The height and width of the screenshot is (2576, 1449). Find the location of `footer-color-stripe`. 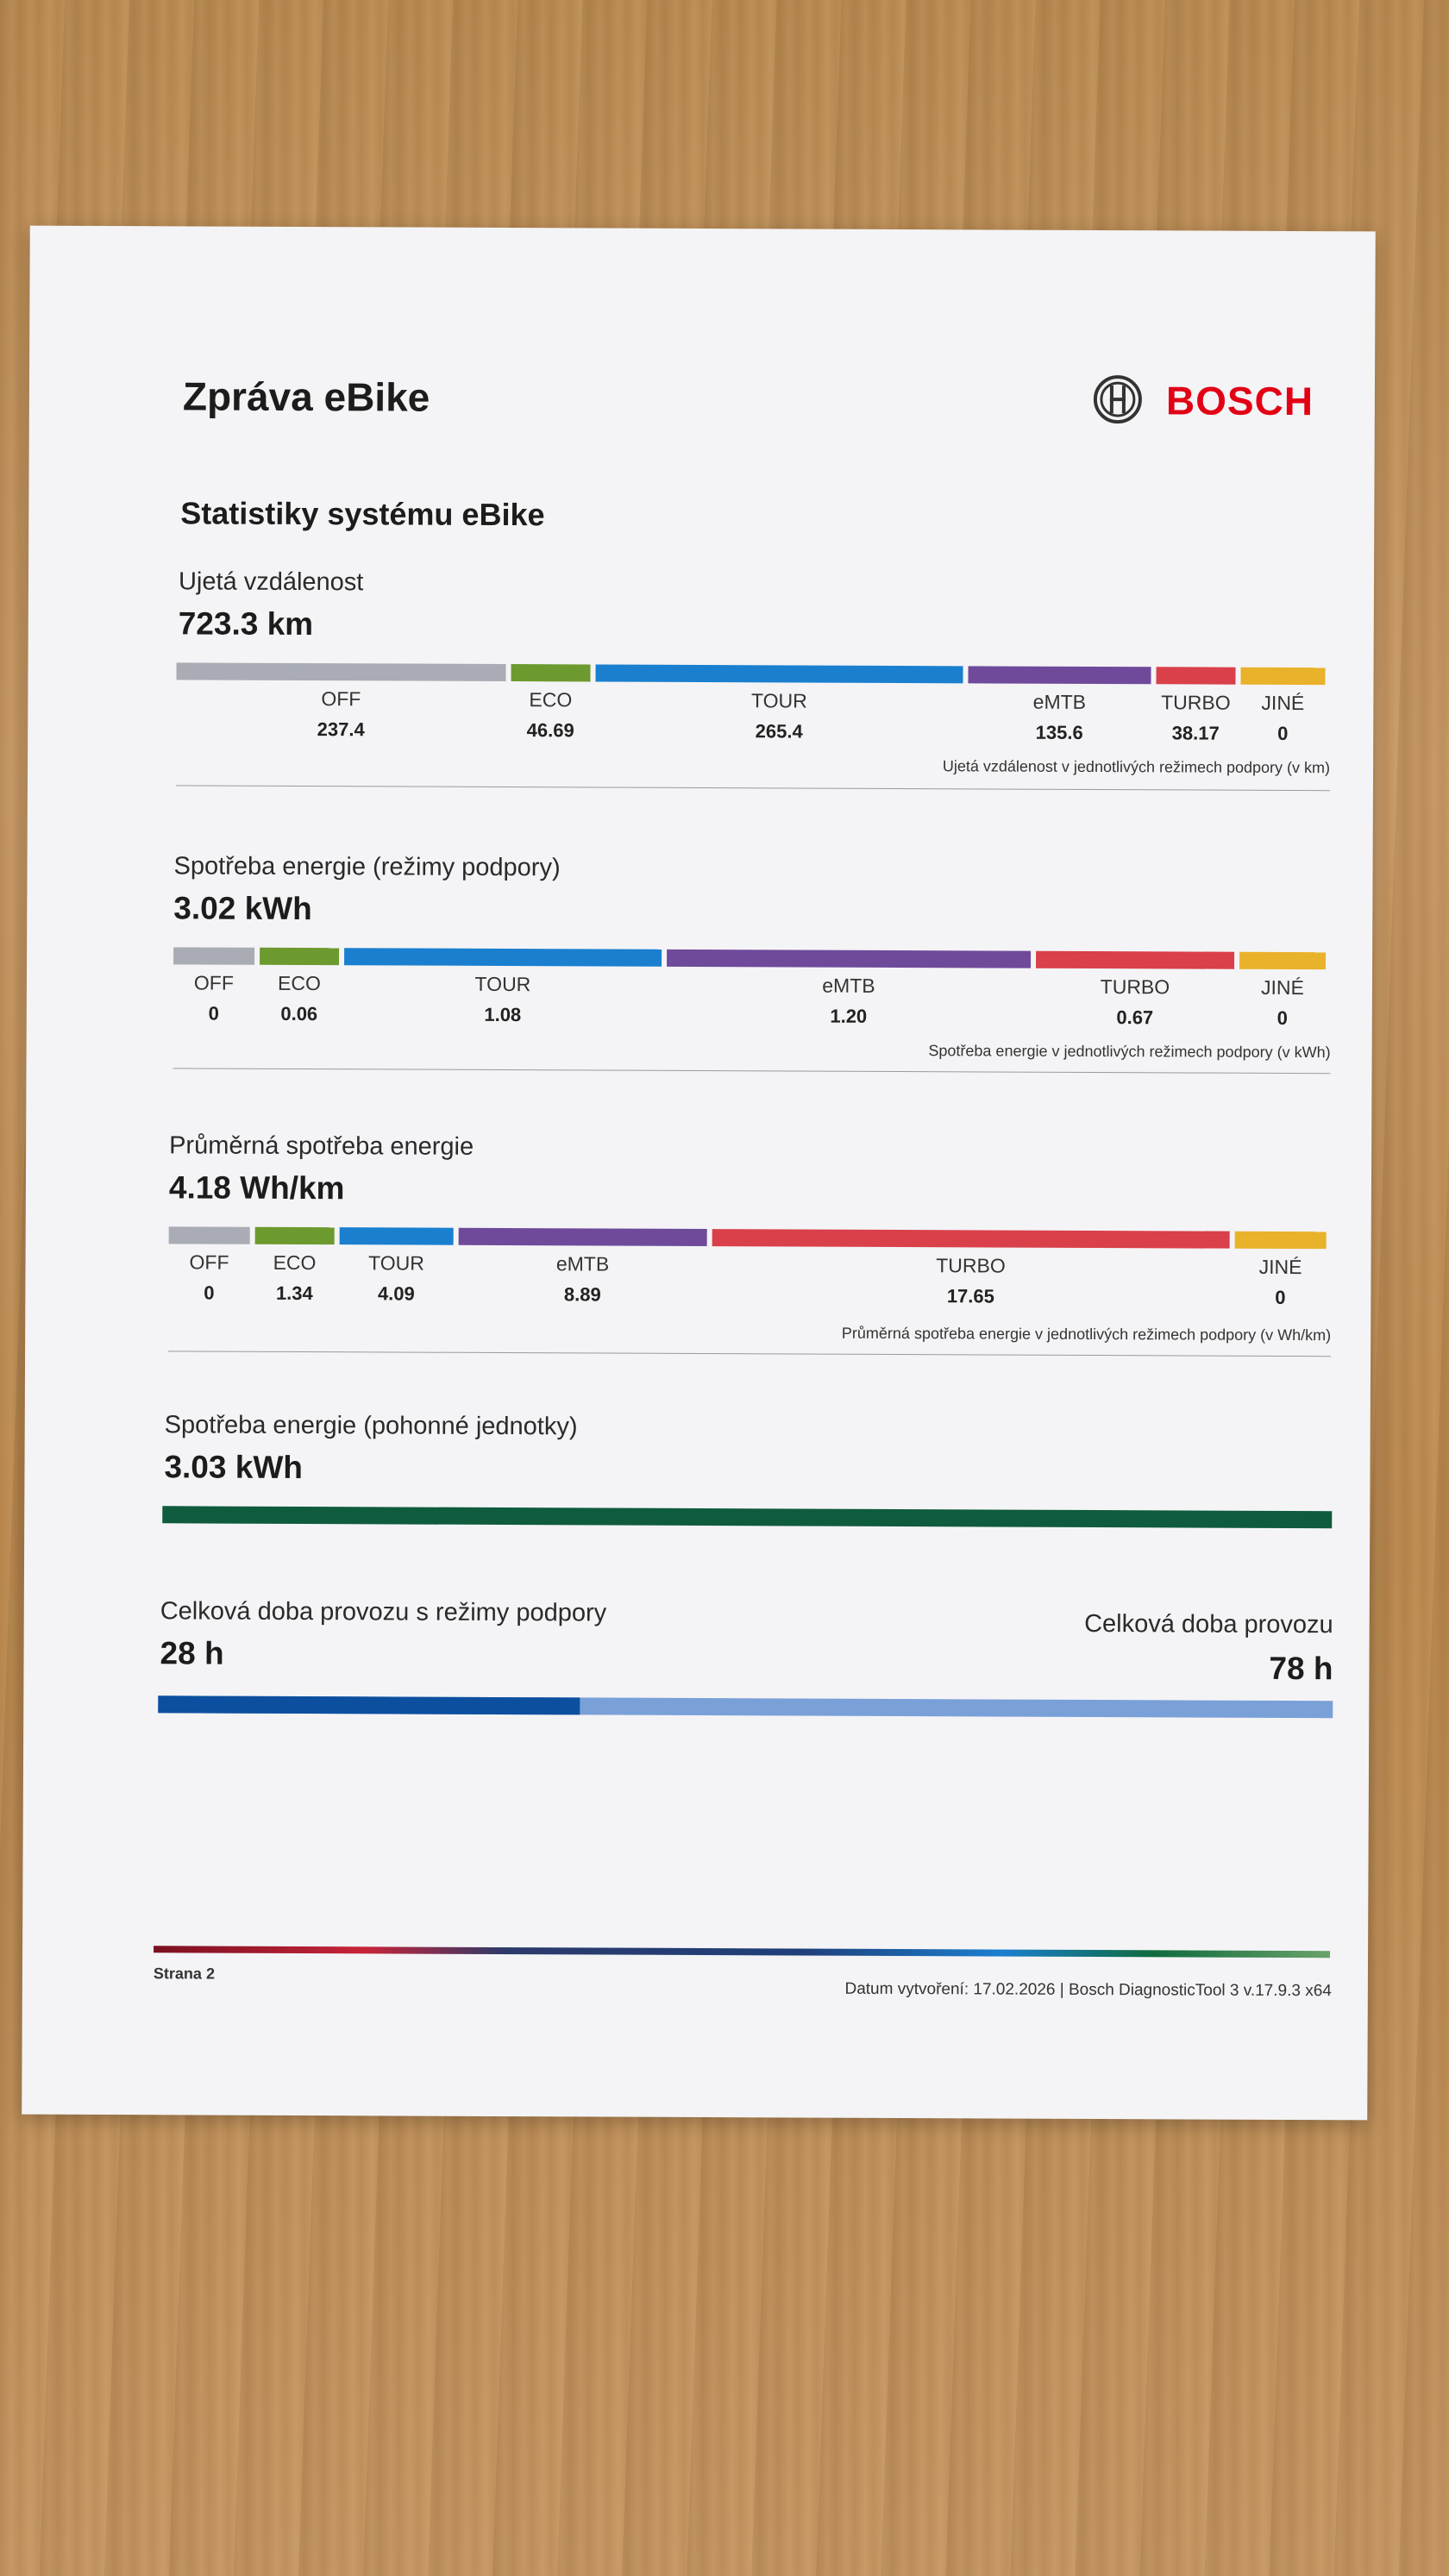

footer-color-stripe is located at coordinates (743, 1952).